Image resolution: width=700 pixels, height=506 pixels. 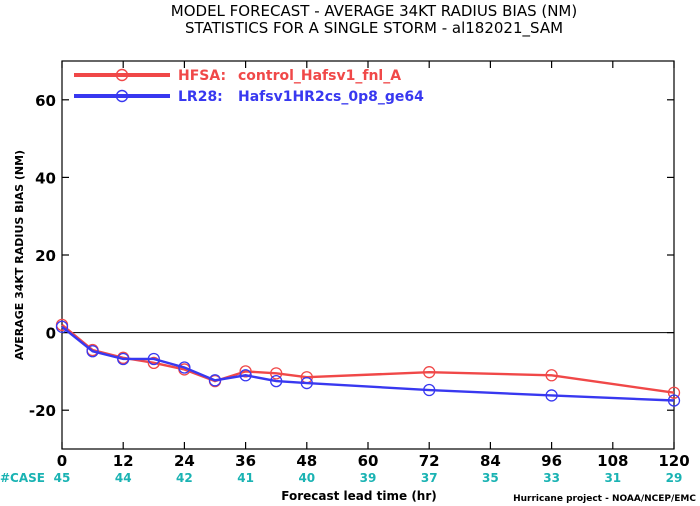 I want to click on legend-desc-lr28: Hafsv1HR2cs_0p8_ge64, so click(x=331, y=97).